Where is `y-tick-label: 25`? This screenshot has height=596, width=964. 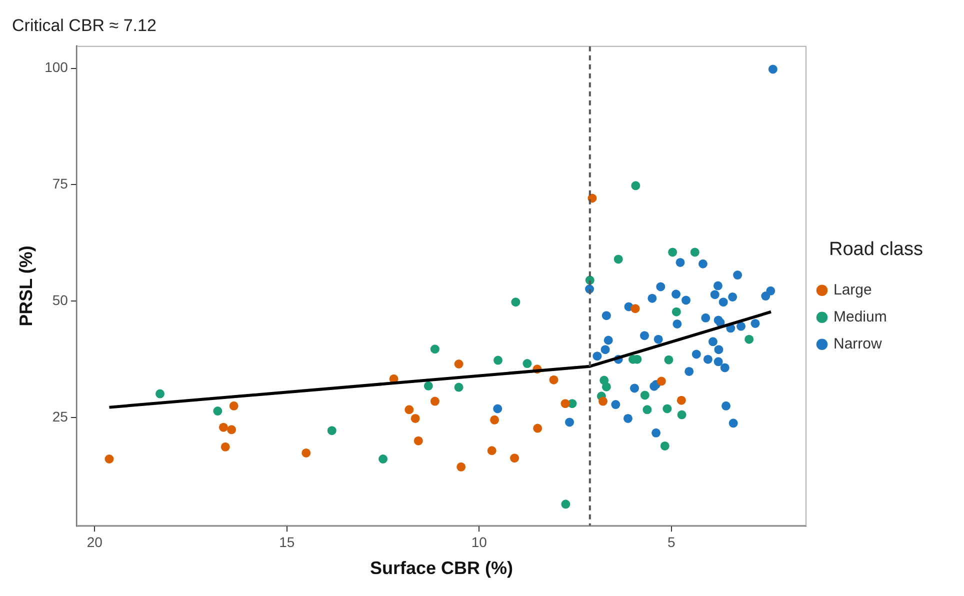
y-tick-label: 25 is located at coordinates (60, 416).